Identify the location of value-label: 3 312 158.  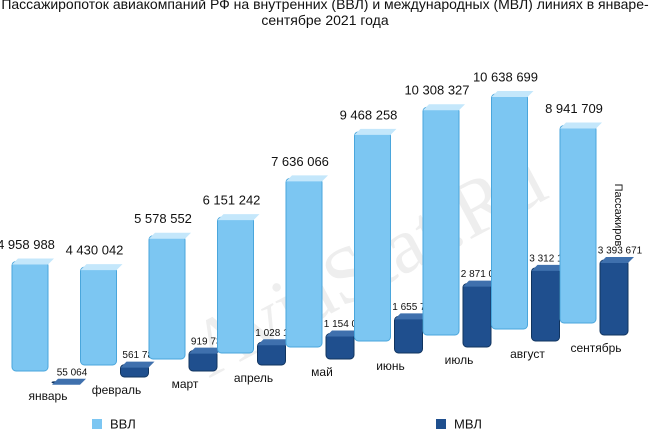
(551, 258).